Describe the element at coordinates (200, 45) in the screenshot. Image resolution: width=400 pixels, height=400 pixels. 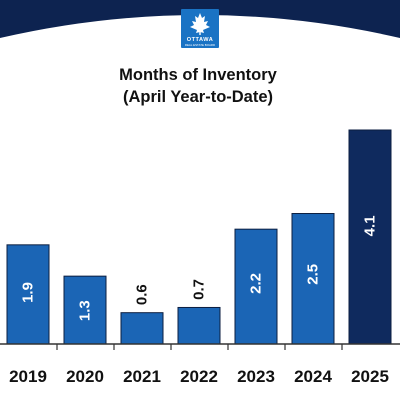
I see `logo-text-line2: REAL ESTATE BOARD` at that location.